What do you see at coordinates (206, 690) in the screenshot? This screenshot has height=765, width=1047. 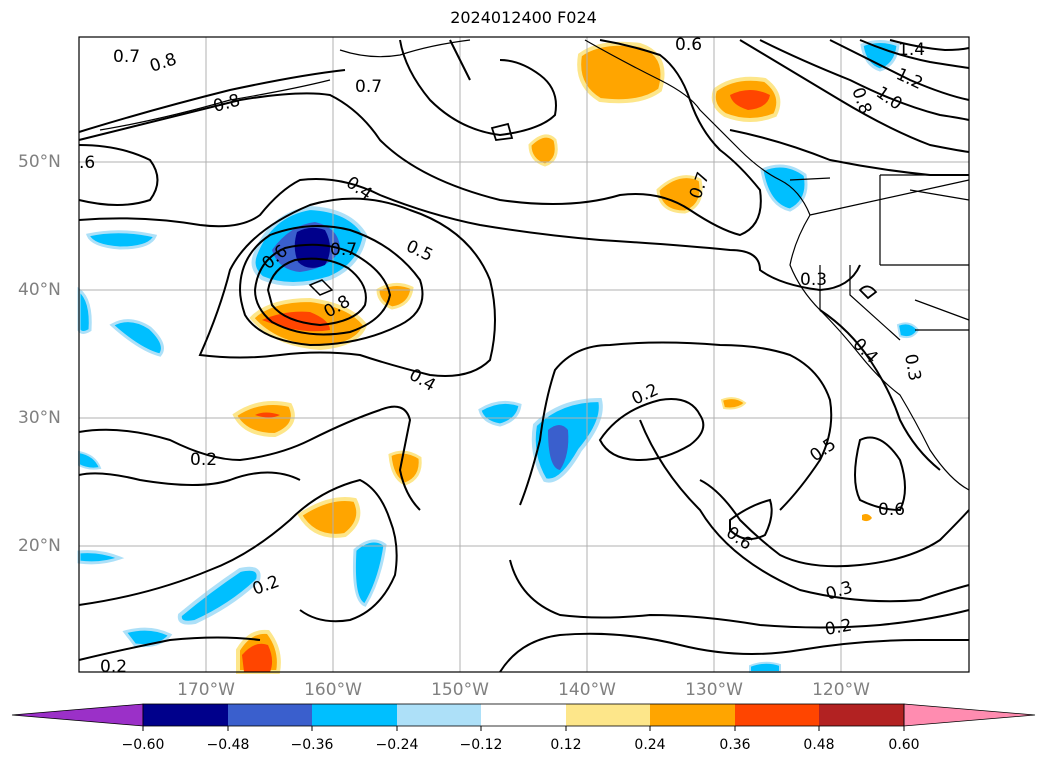 I see `lon-label: 170°W` at bounding box center [206, 690].